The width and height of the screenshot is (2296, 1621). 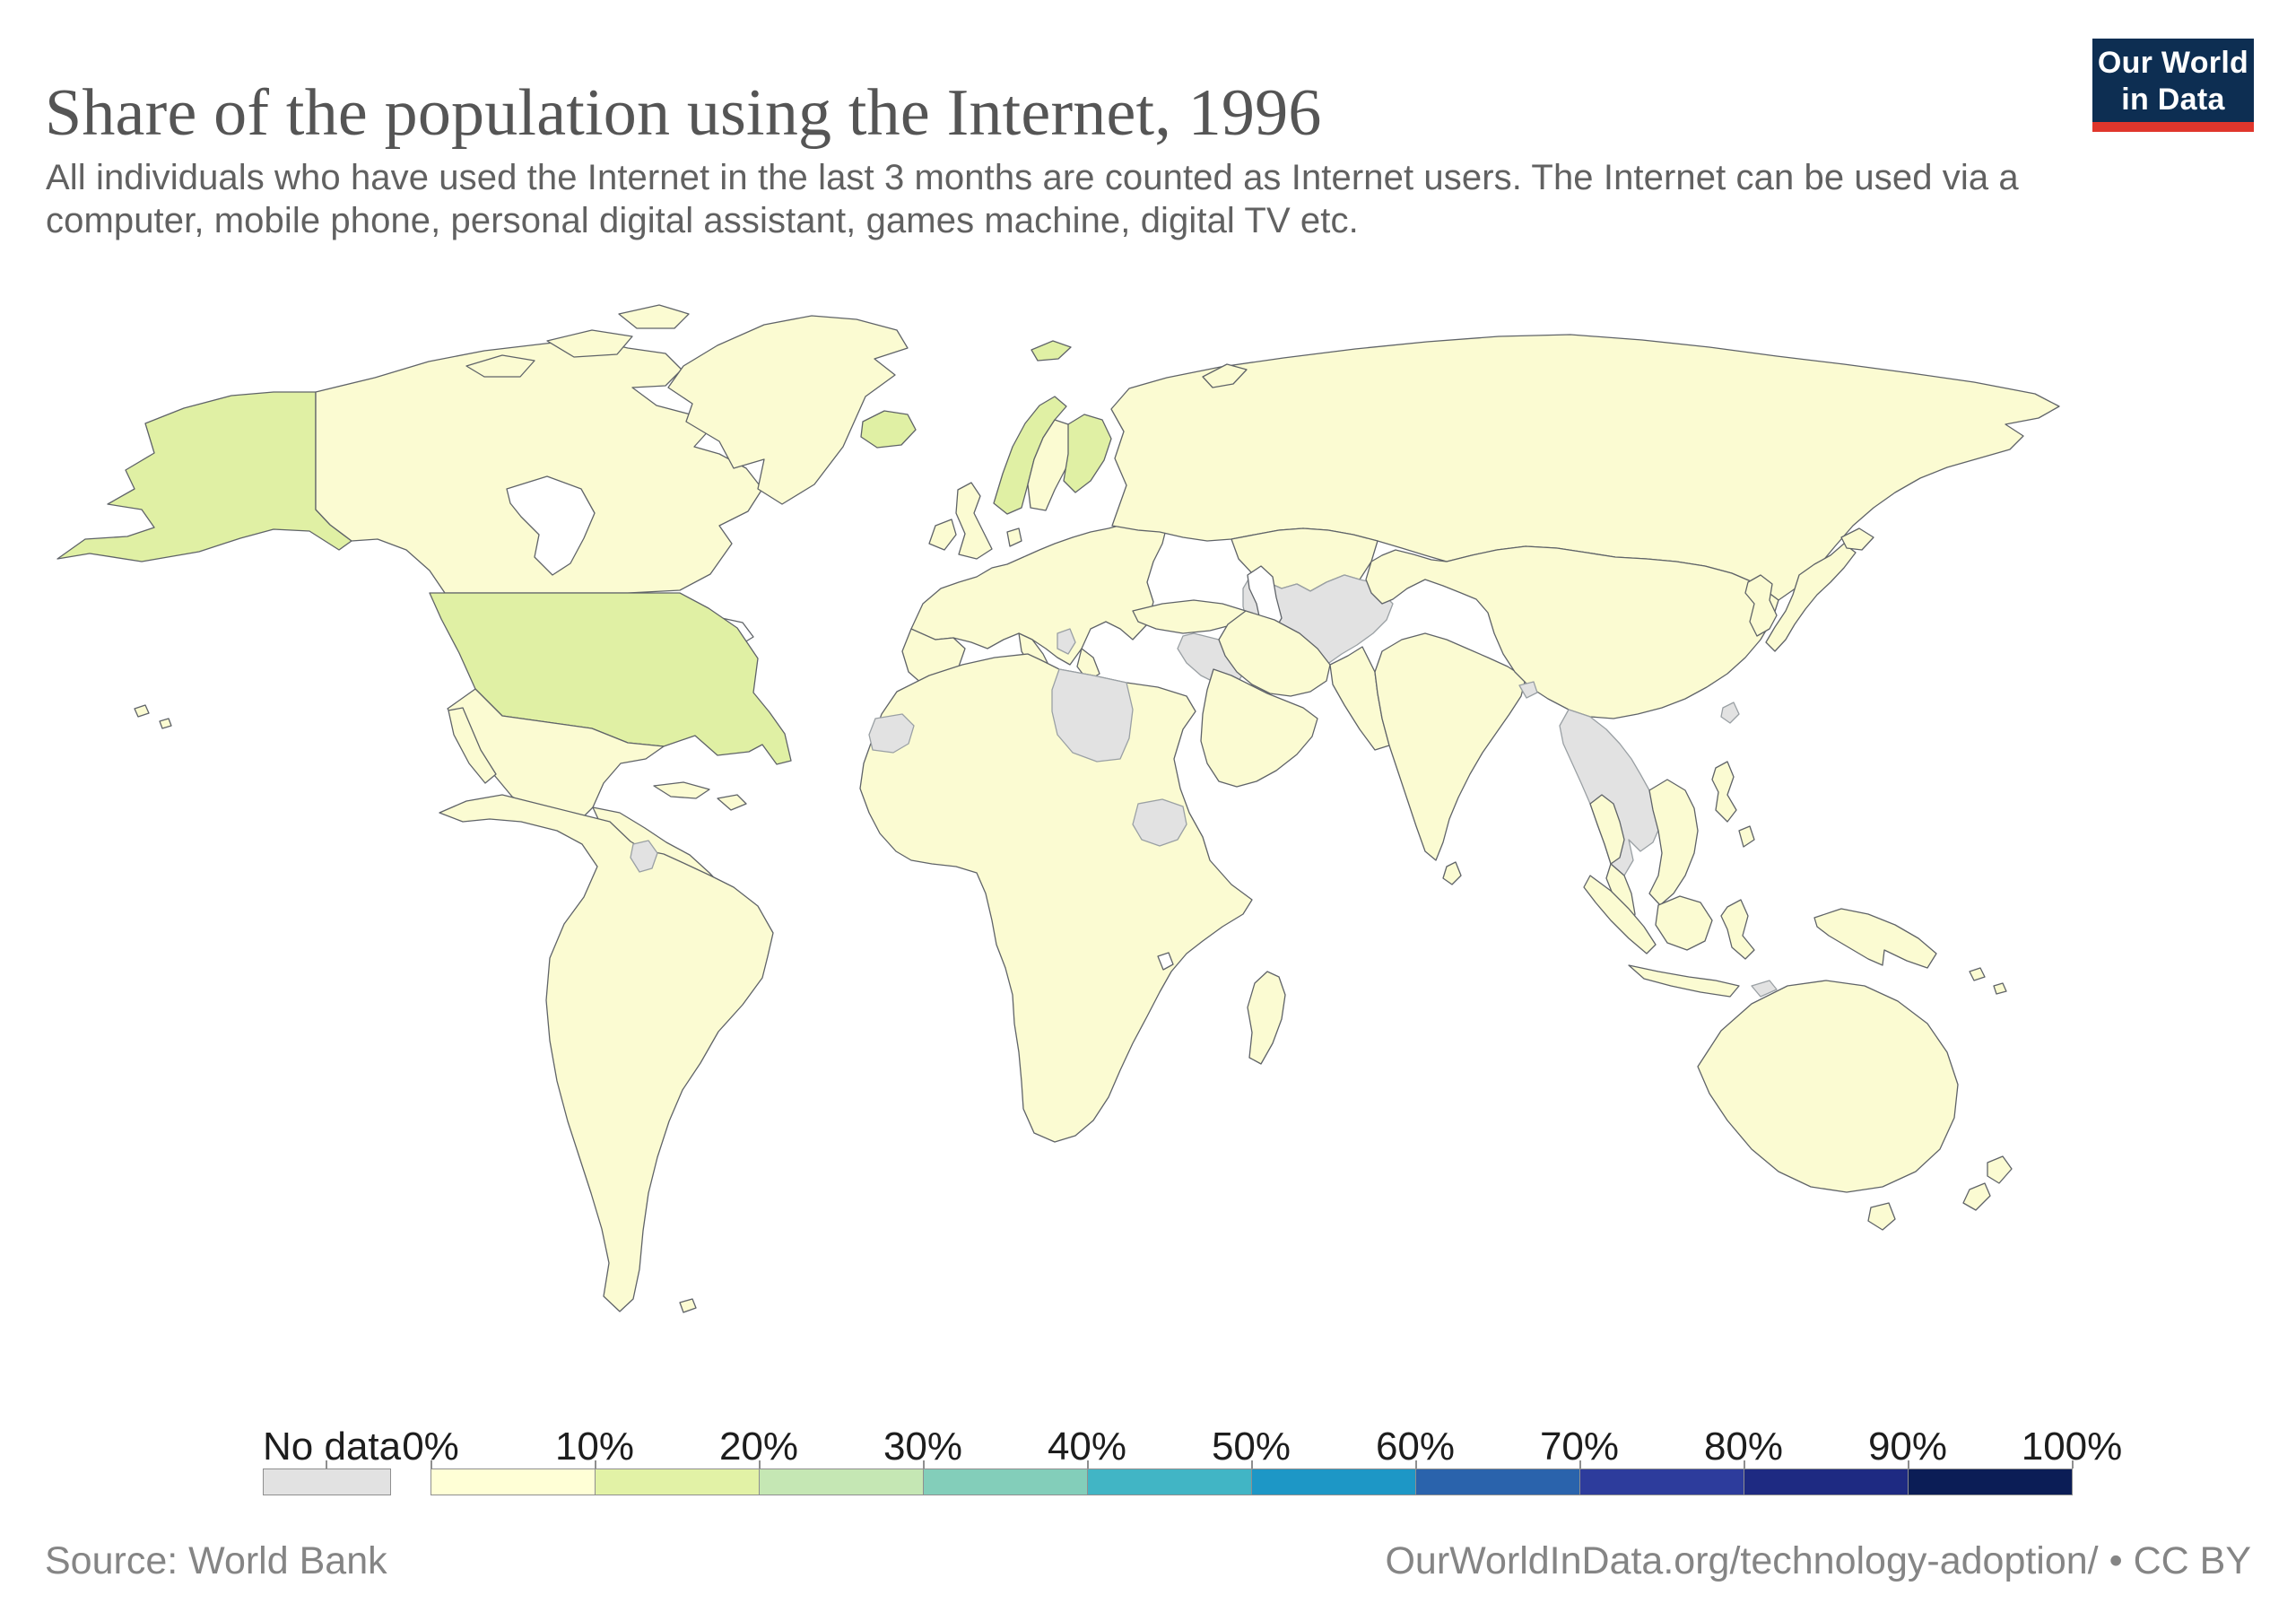 What do you see at coordinates (551, 525) in the screenshot?
I see `hudson-bay` at bounding box center [551, 525].